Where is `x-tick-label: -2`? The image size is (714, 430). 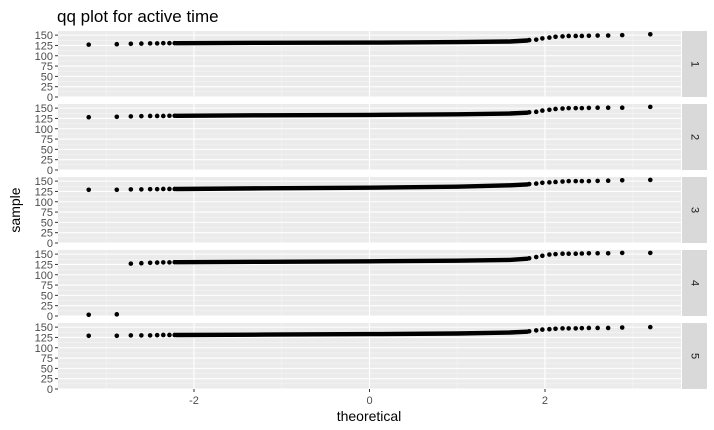
x-tick-label: -2 is located at coordinates (194, 401).